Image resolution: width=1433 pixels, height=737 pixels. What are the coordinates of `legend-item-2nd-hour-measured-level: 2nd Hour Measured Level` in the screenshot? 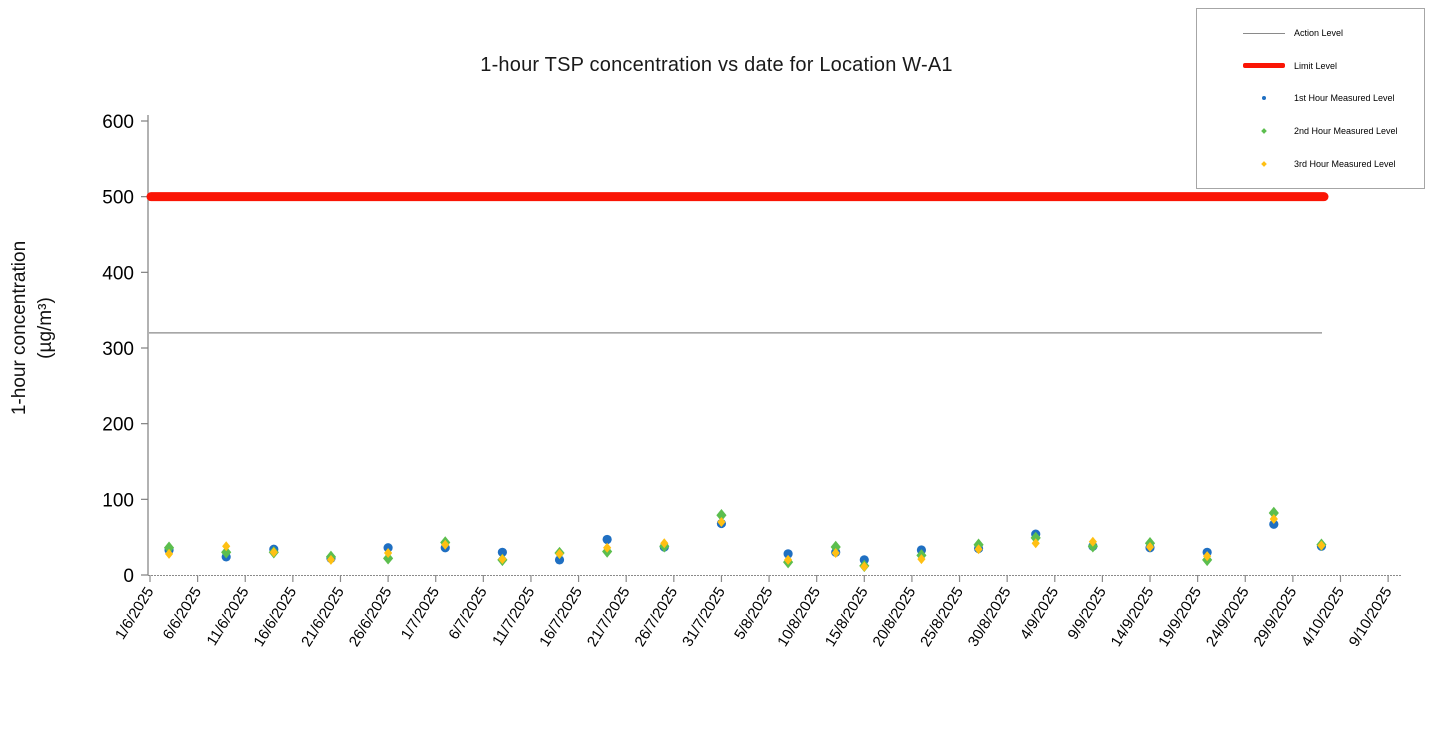 It's located at (1310, 131).